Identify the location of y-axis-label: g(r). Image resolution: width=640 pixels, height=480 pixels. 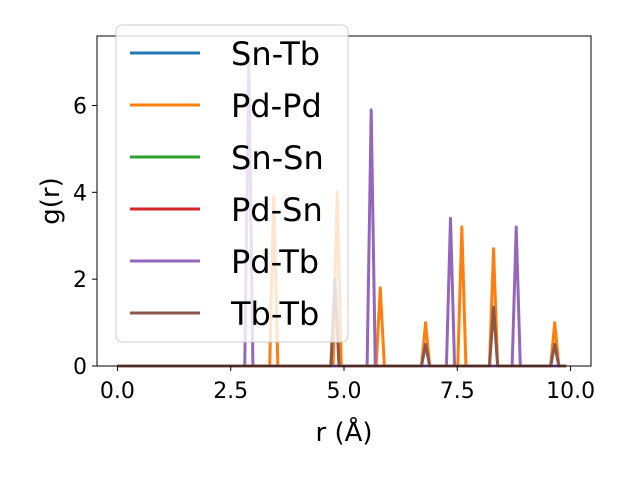
(51, 200).